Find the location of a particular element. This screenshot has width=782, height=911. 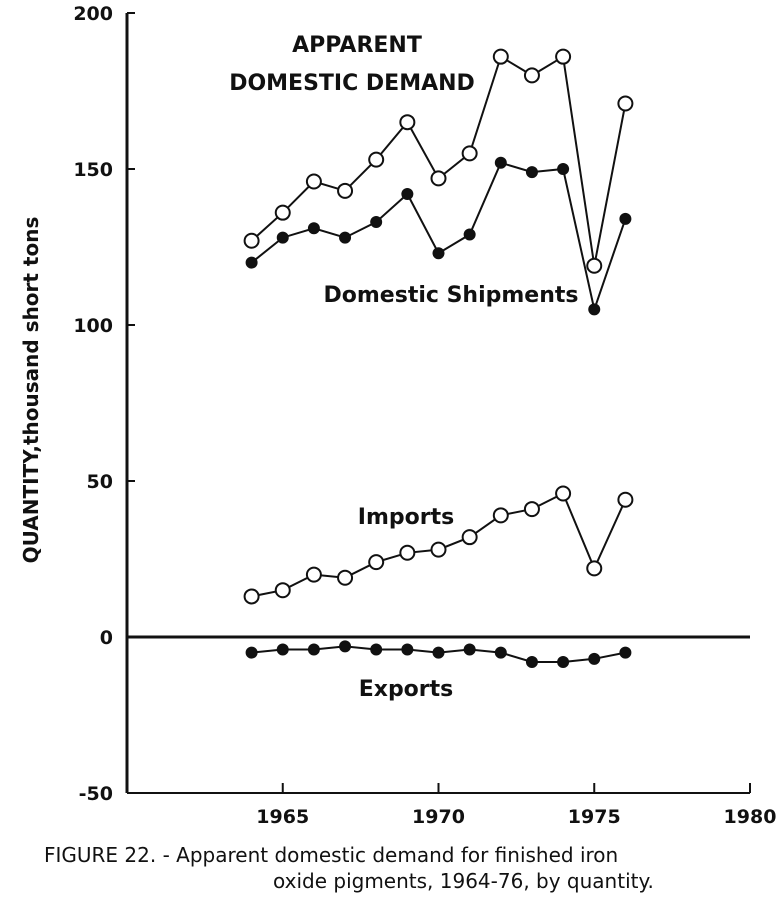

y-tick-label: 50 is located at coordinates (100, 482).